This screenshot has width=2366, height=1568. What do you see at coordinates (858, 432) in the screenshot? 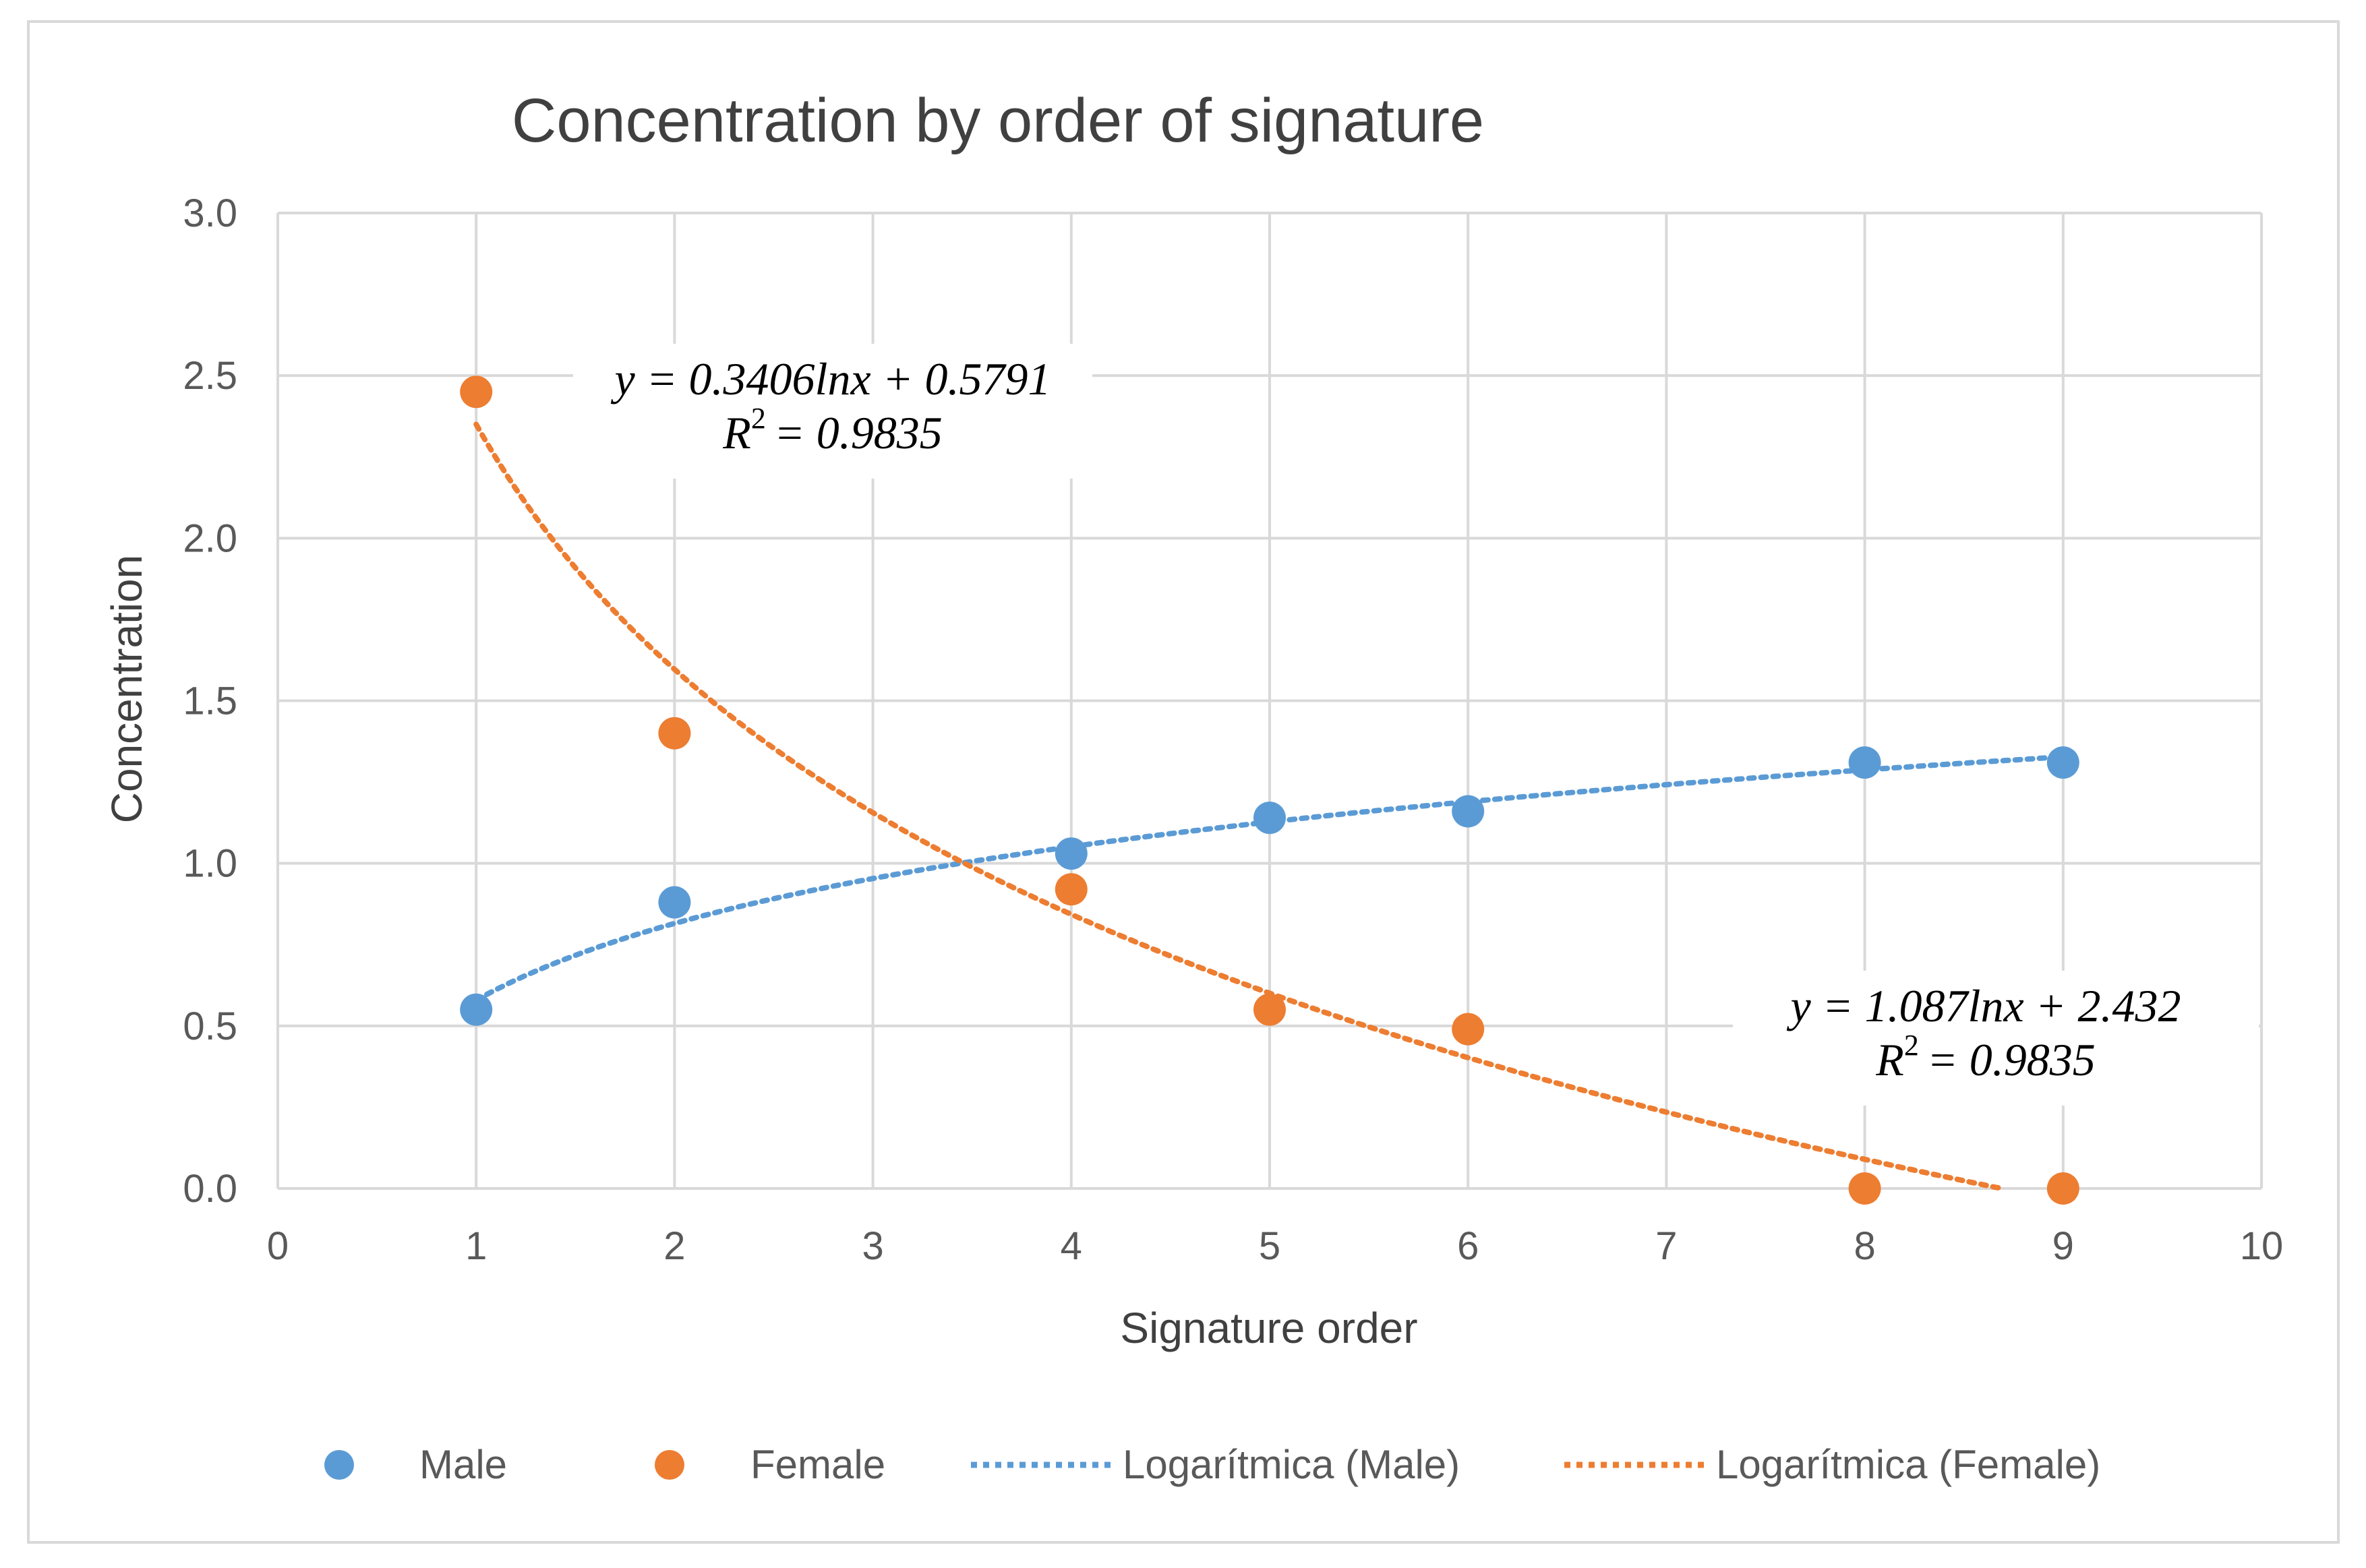
I see `r2-male-value: = 0.9835` at bounding box center [858, 432].